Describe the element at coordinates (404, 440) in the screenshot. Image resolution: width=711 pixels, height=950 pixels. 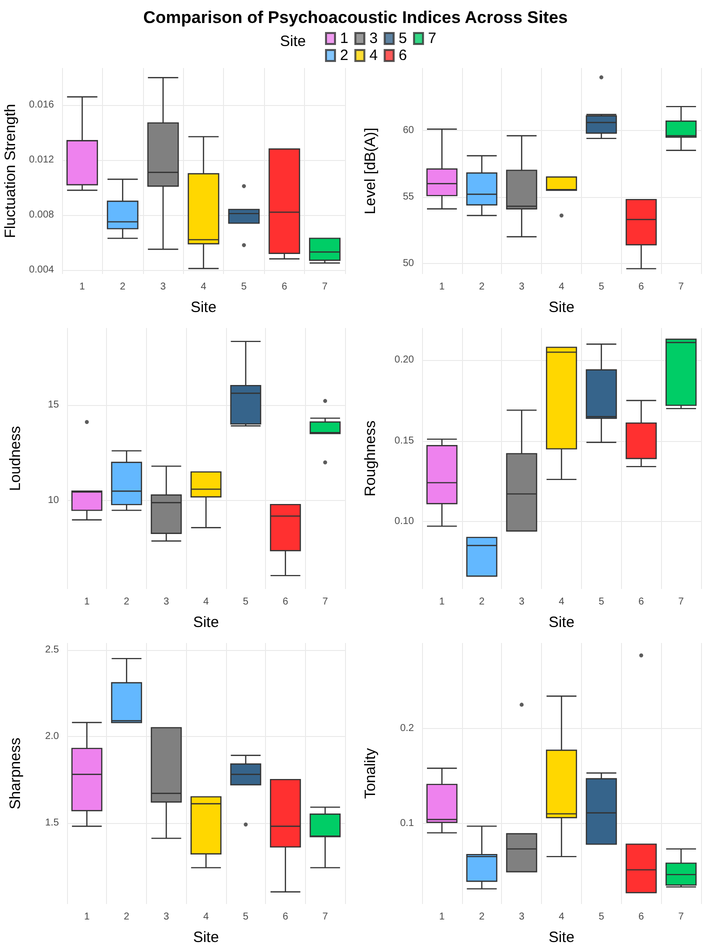
I see `y-tick-label: 0.15` at that location.